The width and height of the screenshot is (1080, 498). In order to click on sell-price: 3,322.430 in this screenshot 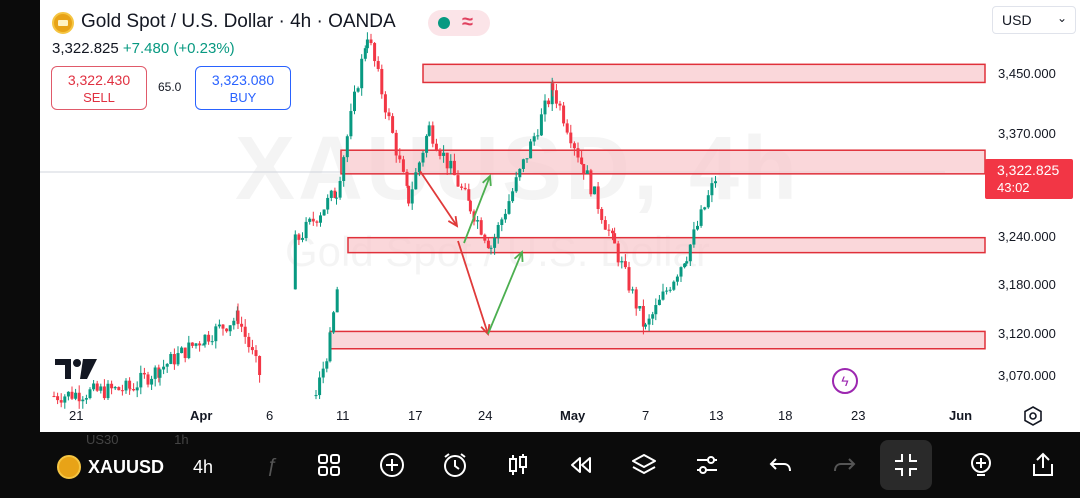, I will do `click(99, 80)`.